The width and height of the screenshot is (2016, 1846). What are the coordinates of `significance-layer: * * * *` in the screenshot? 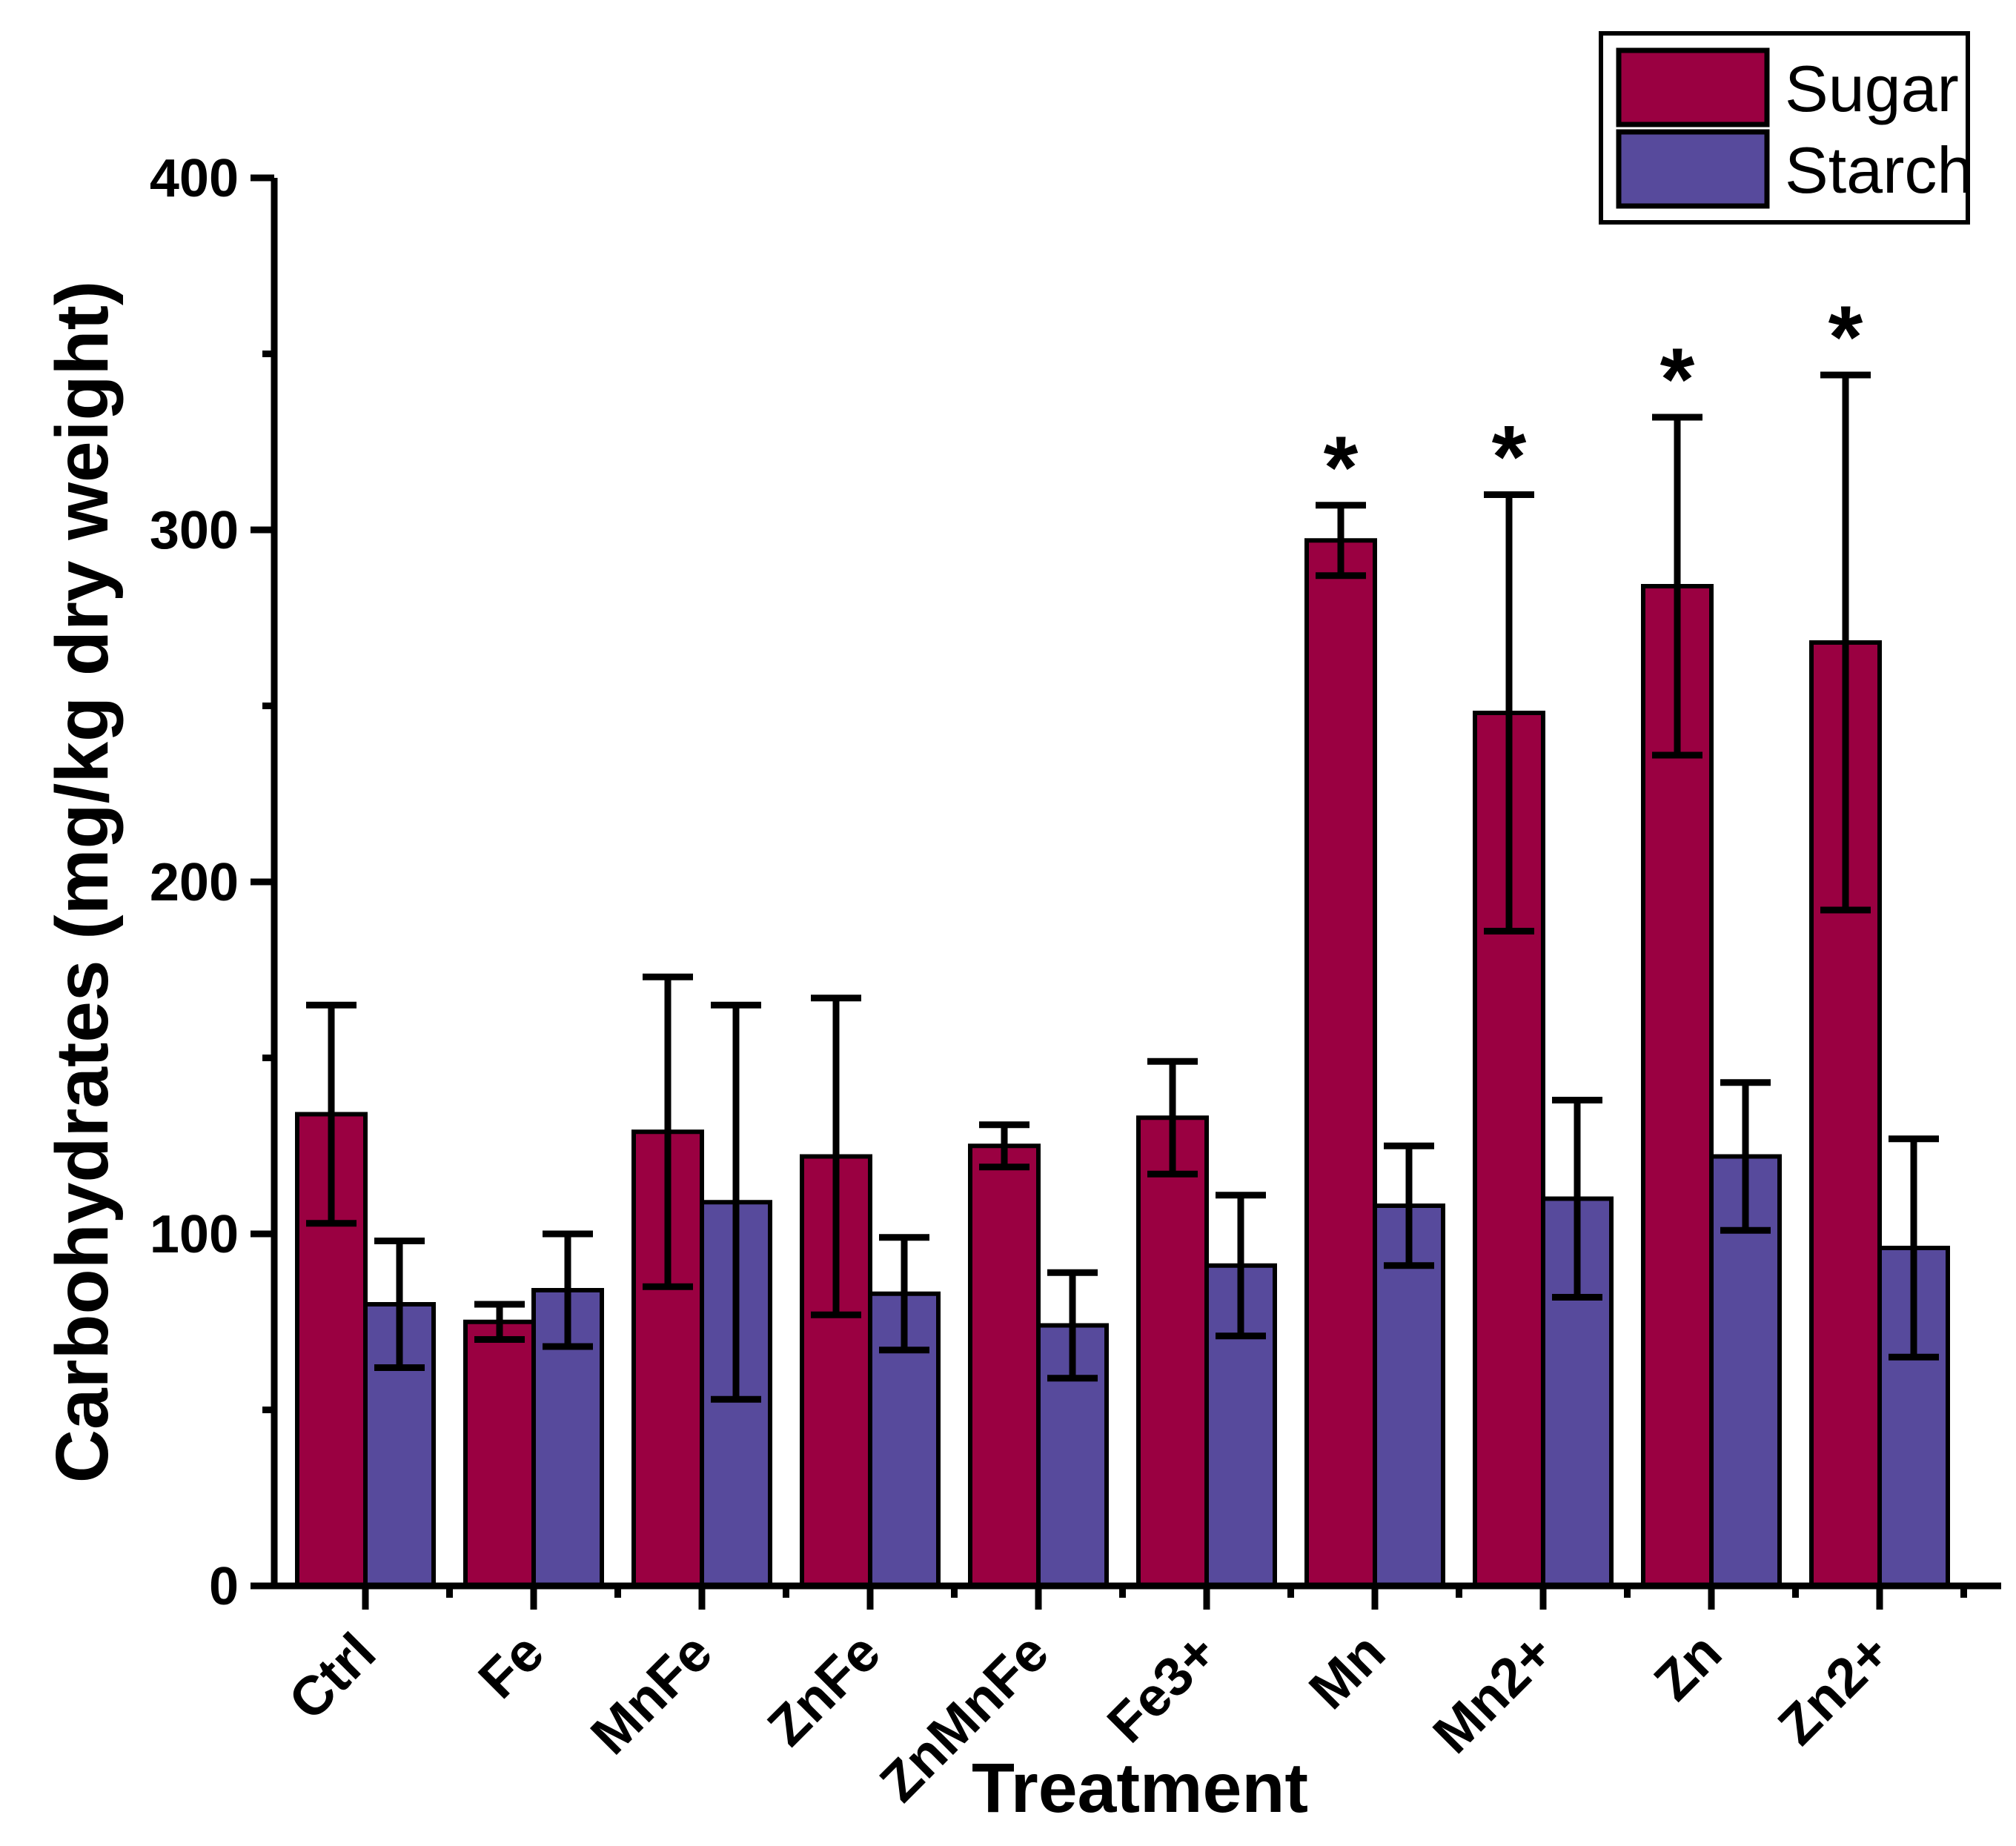 It's located at (1594, 402).